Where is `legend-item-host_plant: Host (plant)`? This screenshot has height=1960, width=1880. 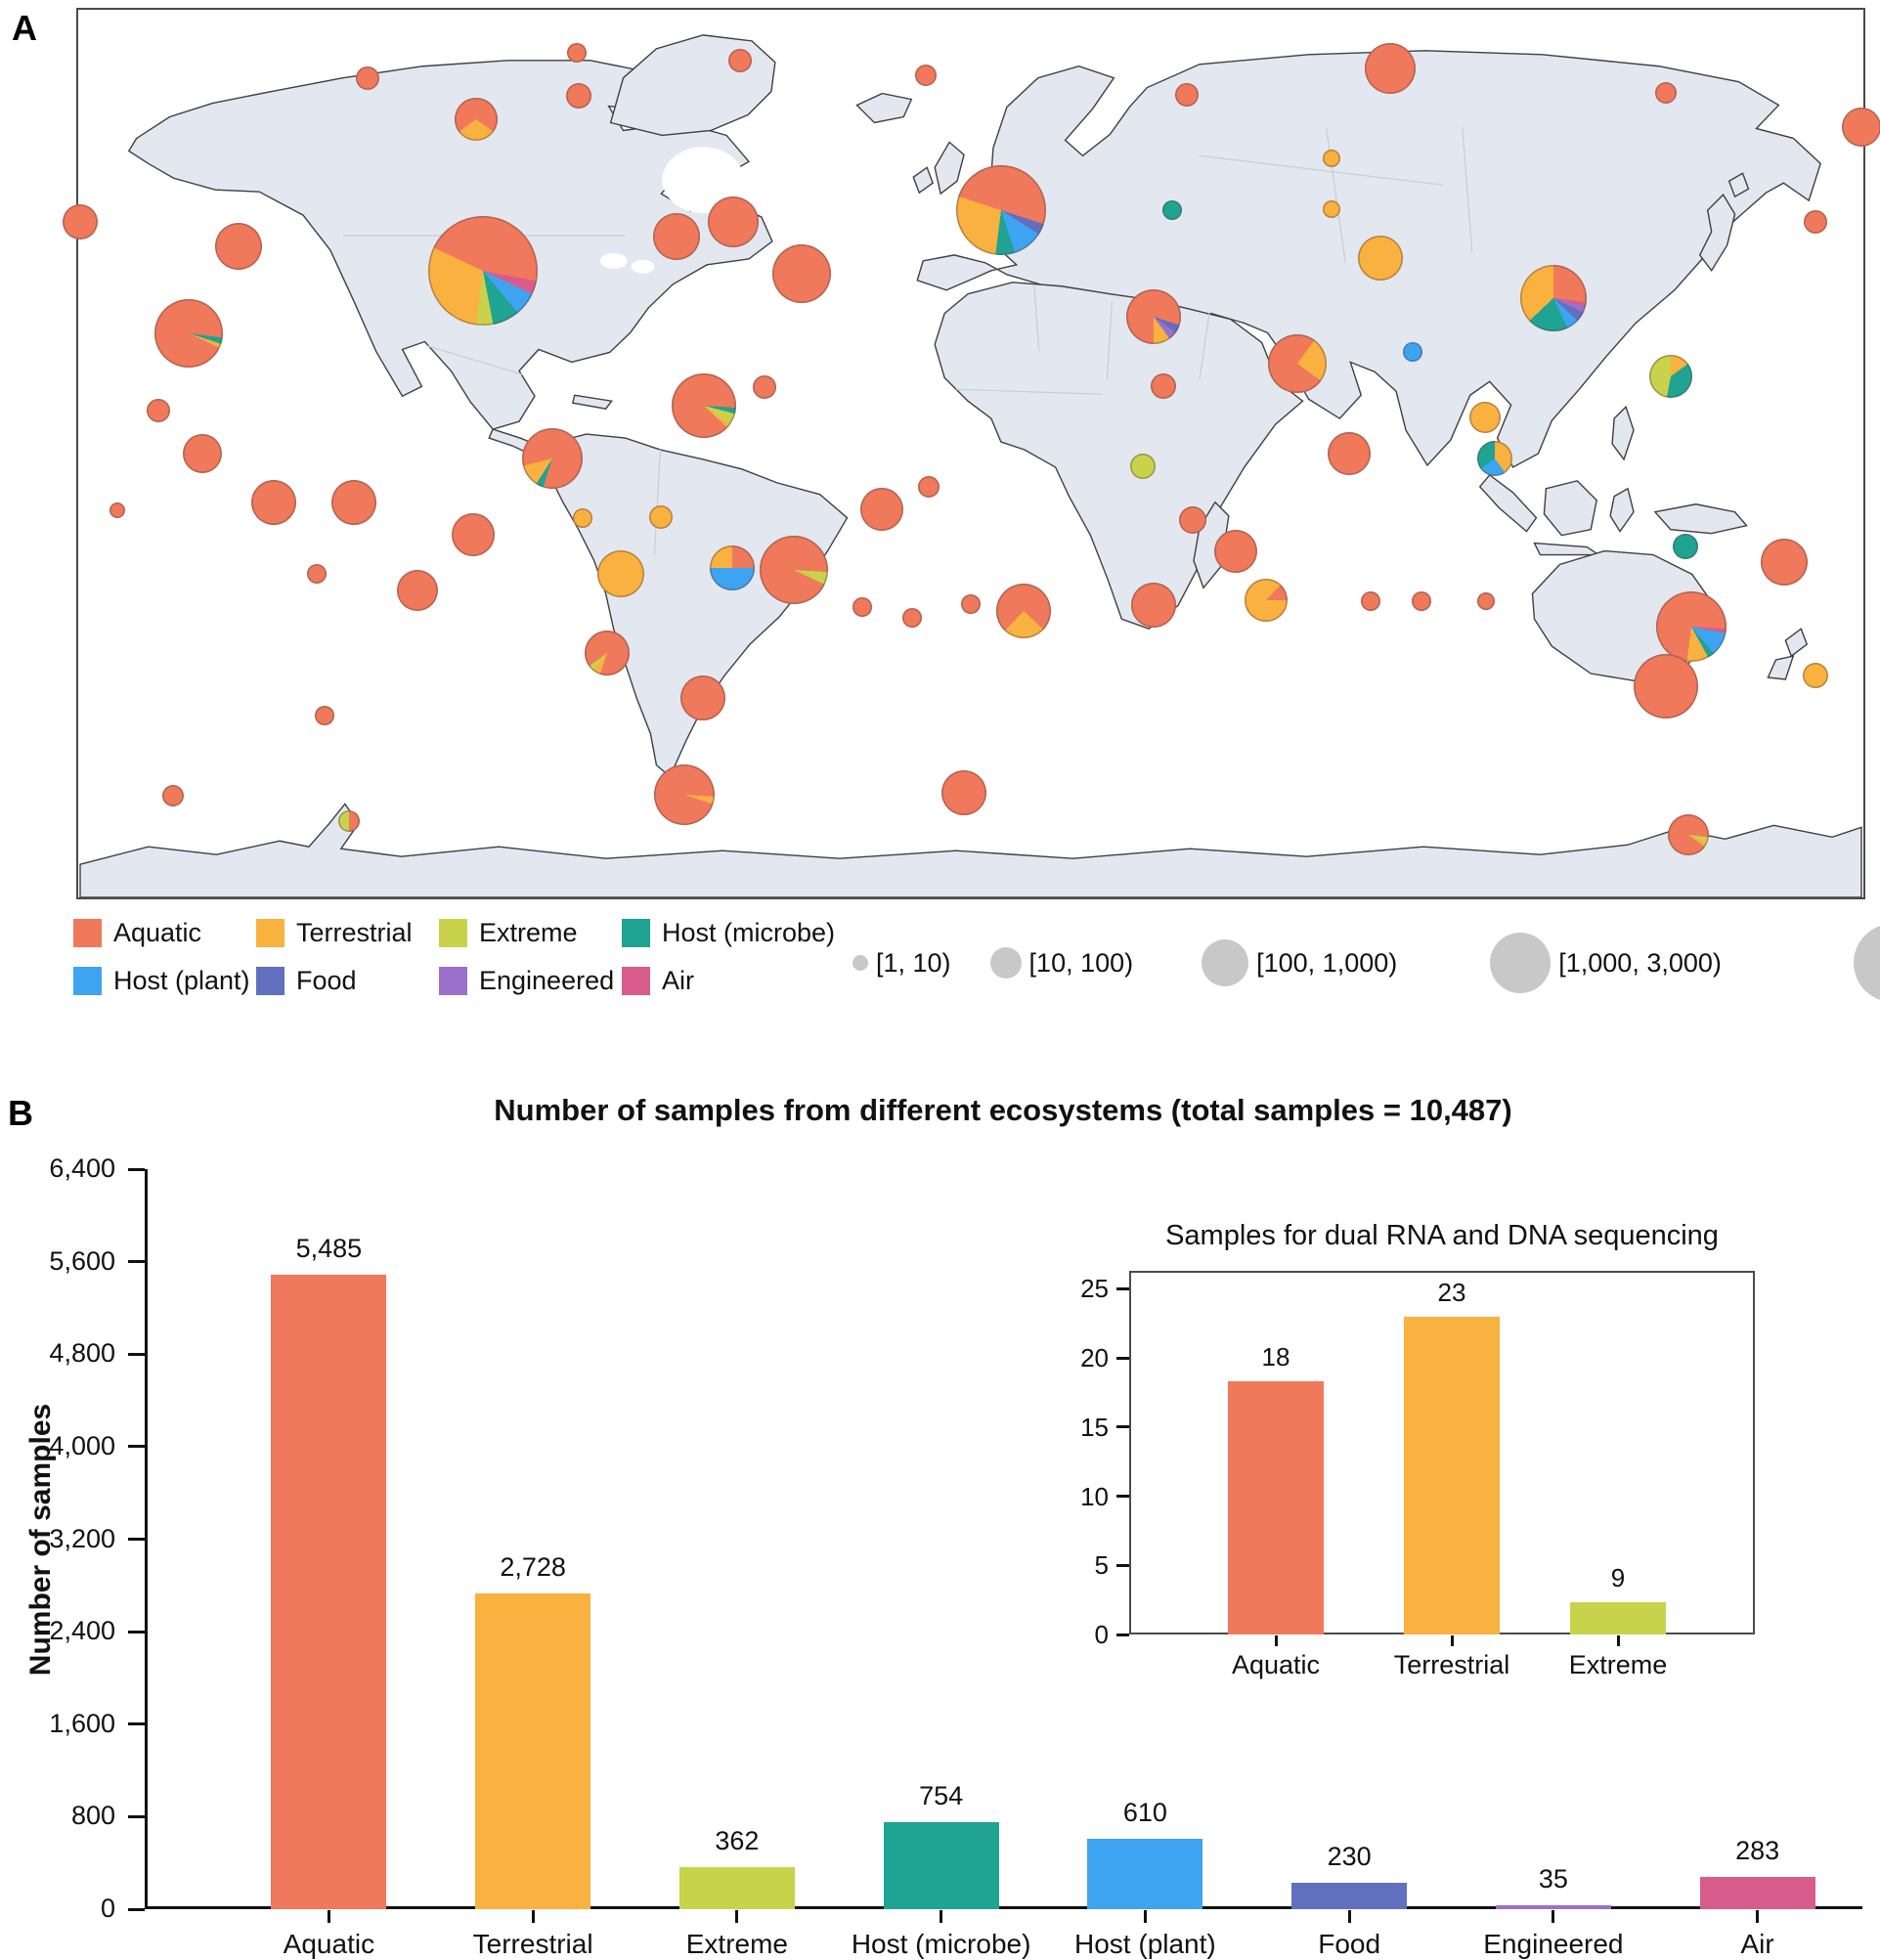 legend-item-host_plant: Host (plant) is located at coordinates (162, 981).